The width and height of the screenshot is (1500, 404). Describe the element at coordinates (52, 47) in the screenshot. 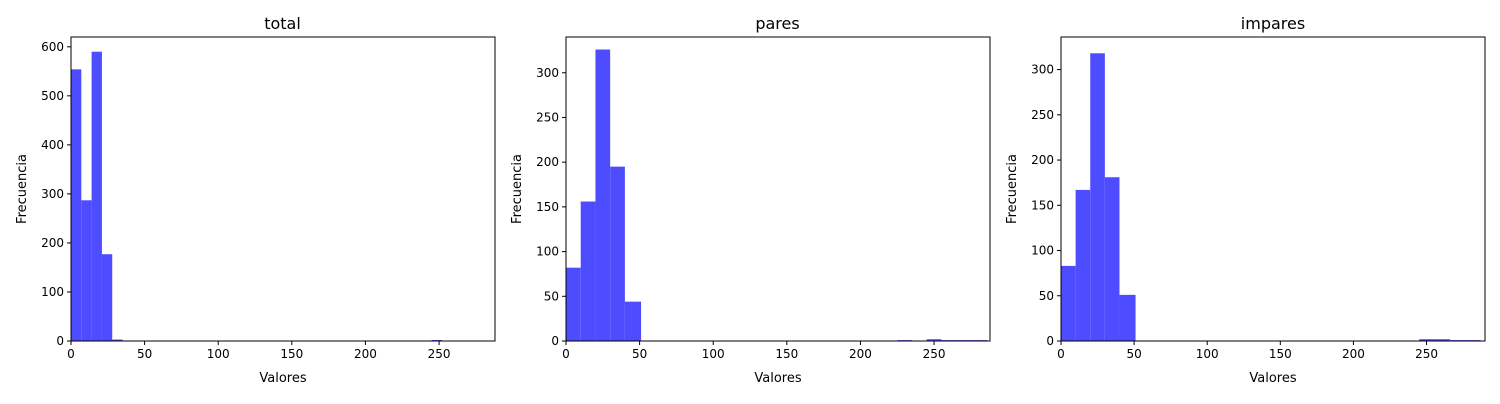

I see `y-tick-label: 600` at that location.